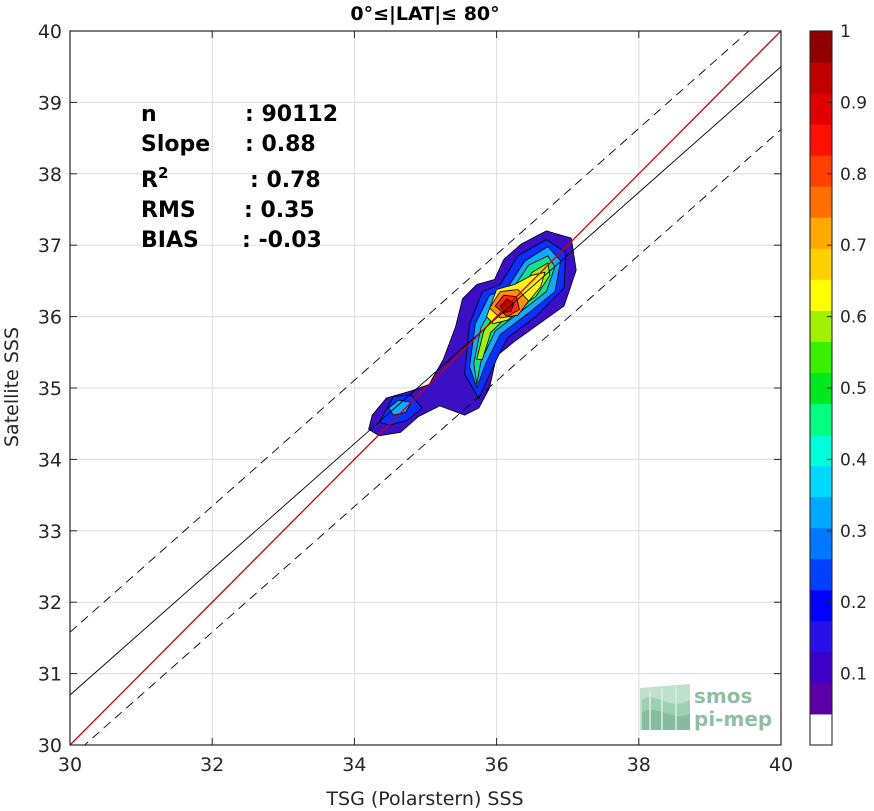 This screenshot has height=811, width=874. I want to click on x-tick-label: 40, so click(781, 765).